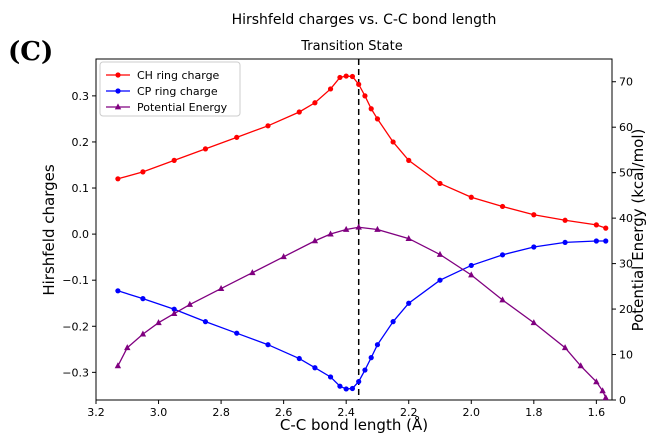 Image resolution: width=651 pixels, height=436 pixels. What do you see at coordinates (638, 230) in the screenshot?
I see `y2-axis-title: Potential Energy (kcal/mol)` at bounding box center [638, 230].